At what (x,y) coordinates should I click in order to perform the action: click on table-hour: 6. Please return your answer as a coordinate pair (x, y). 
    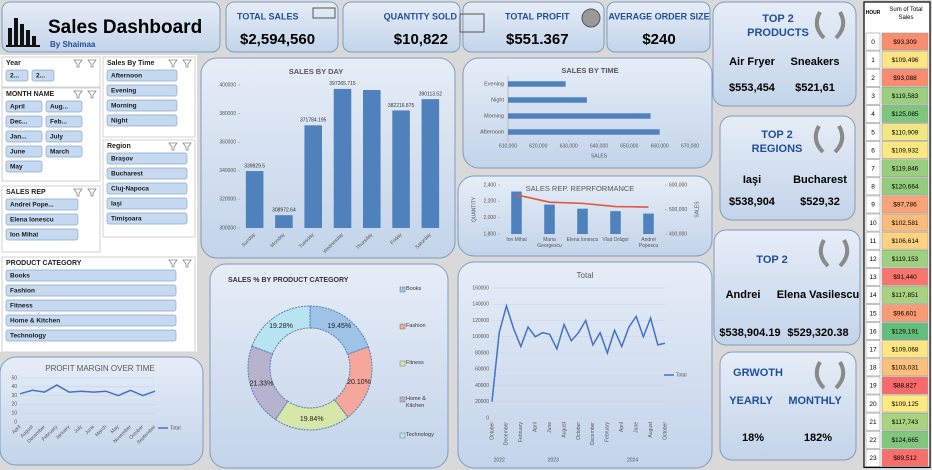
    Looking at the image, I should click on (873, 150).